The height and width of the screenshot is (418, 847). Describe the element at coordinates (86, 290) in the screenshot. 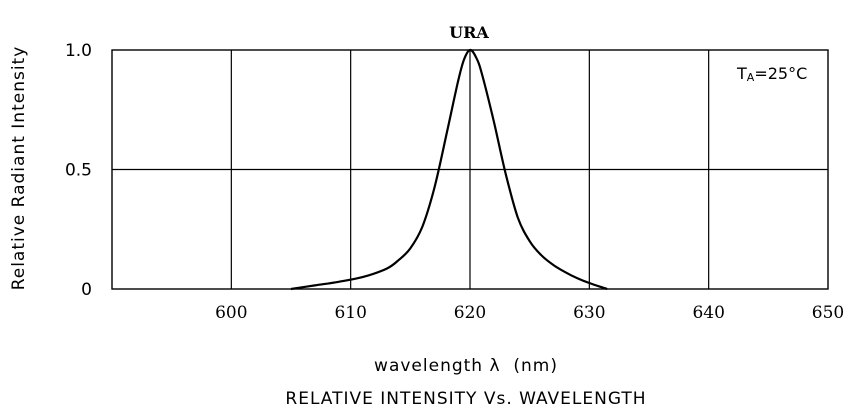

I see `y-tick-label-0: 0` at that location.